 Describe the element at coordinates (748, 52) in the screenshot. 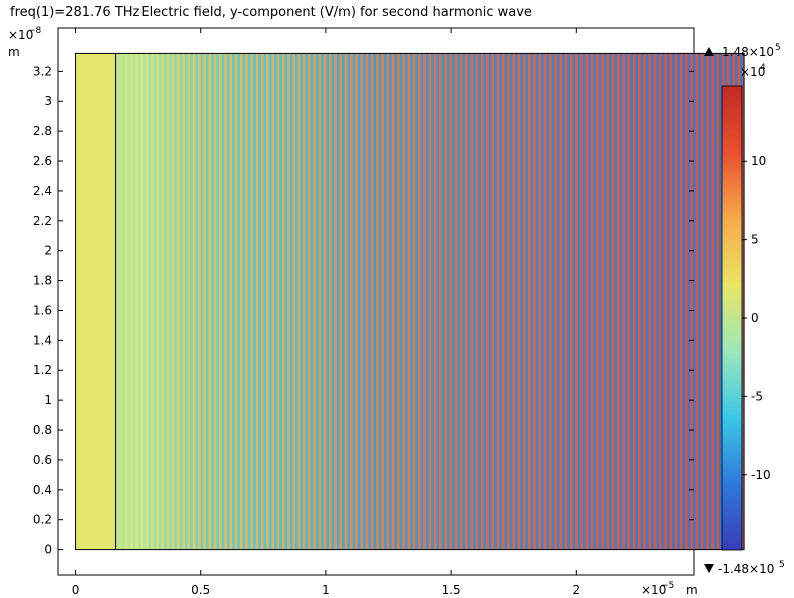

I see `colorbar-max-label: 1.48×10` at that location.